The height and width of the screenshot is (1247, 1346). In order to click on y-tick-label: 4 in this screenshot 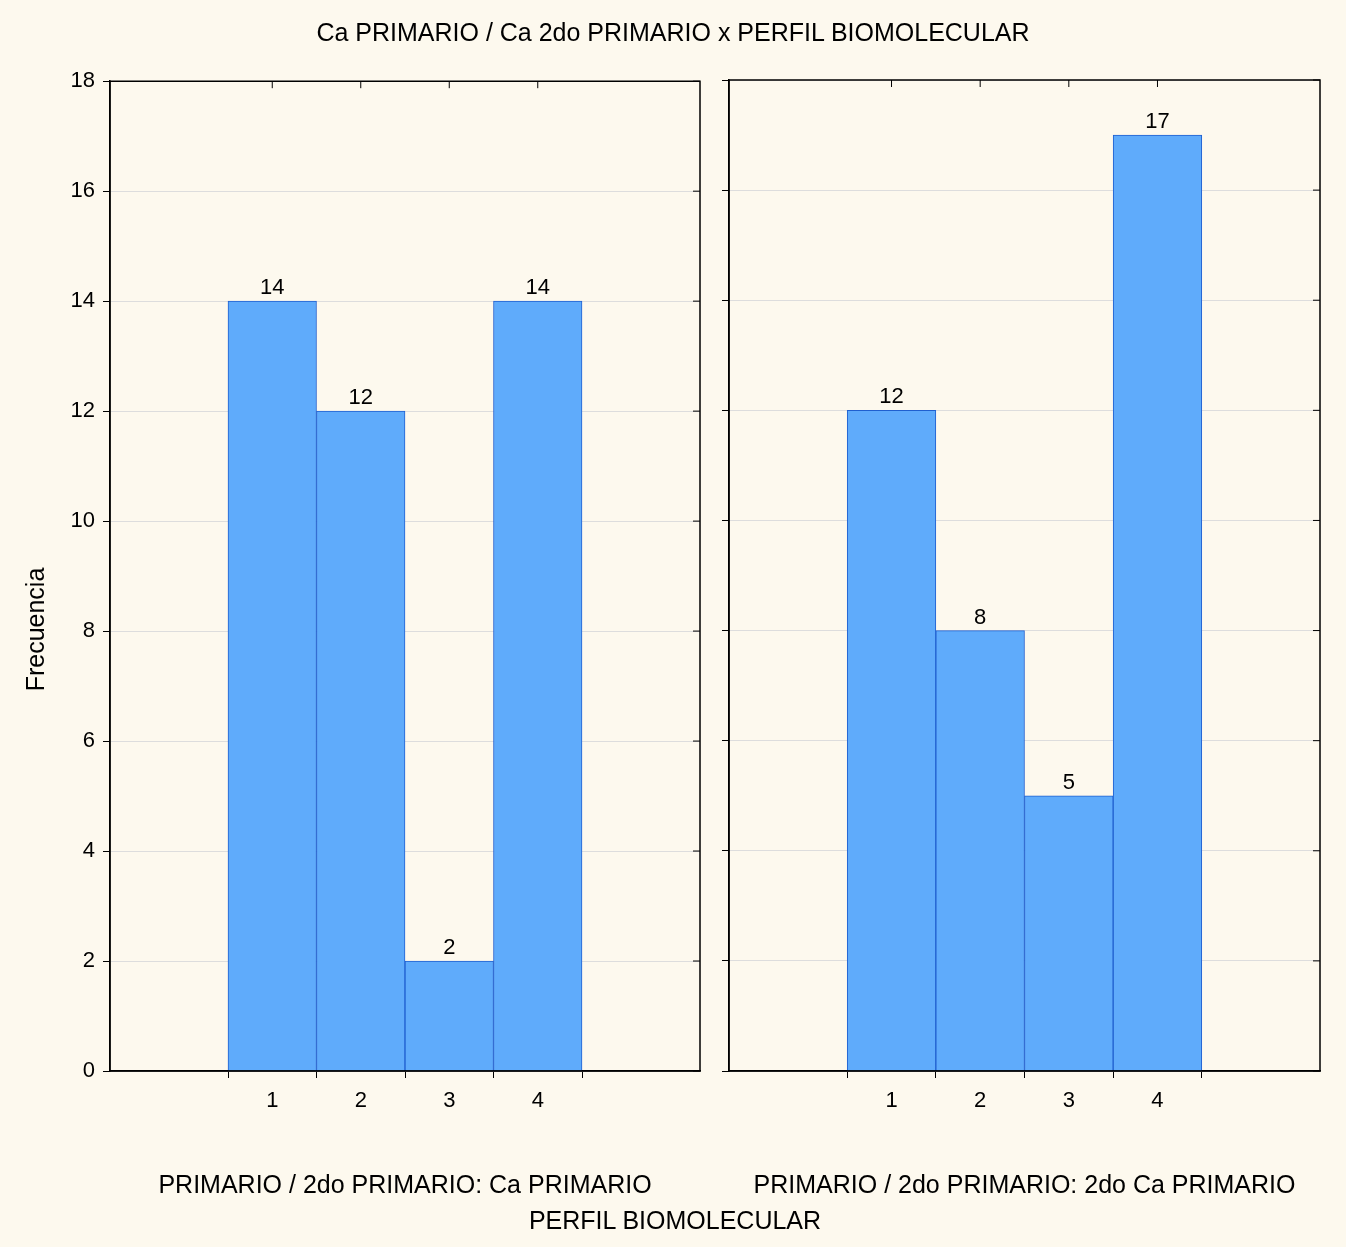, I will do `click(88, 850)`.